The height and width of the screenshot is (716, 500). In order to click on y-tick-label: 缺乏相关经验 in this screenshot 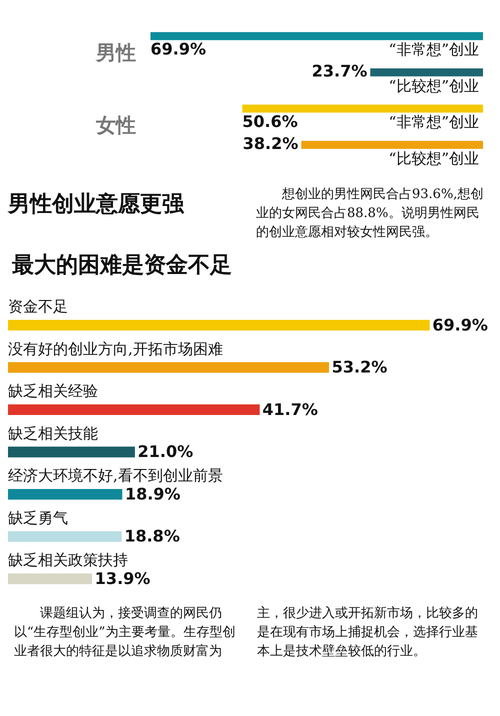, I will do `click(53, 391)`.